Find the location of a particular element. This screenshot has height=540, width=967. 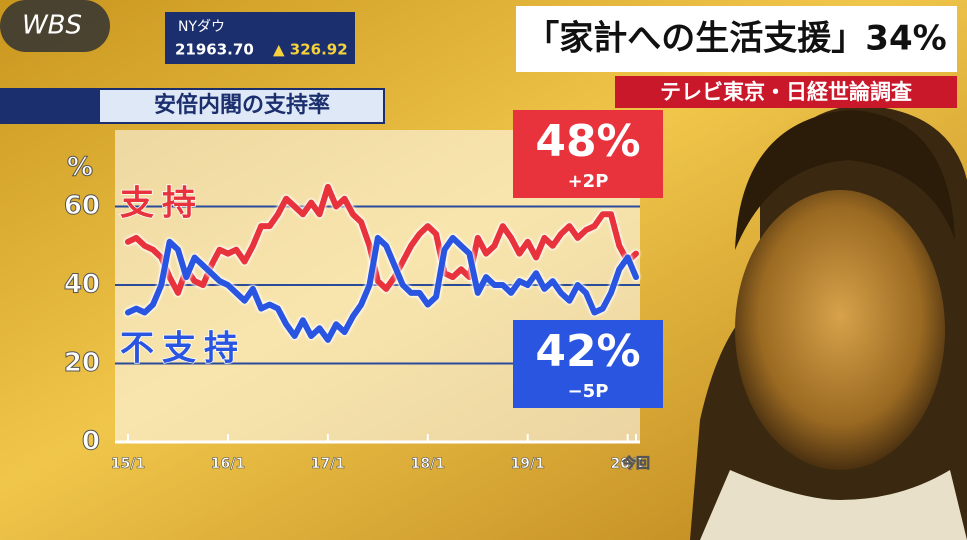

source-box is located at coordinates (786, 92).